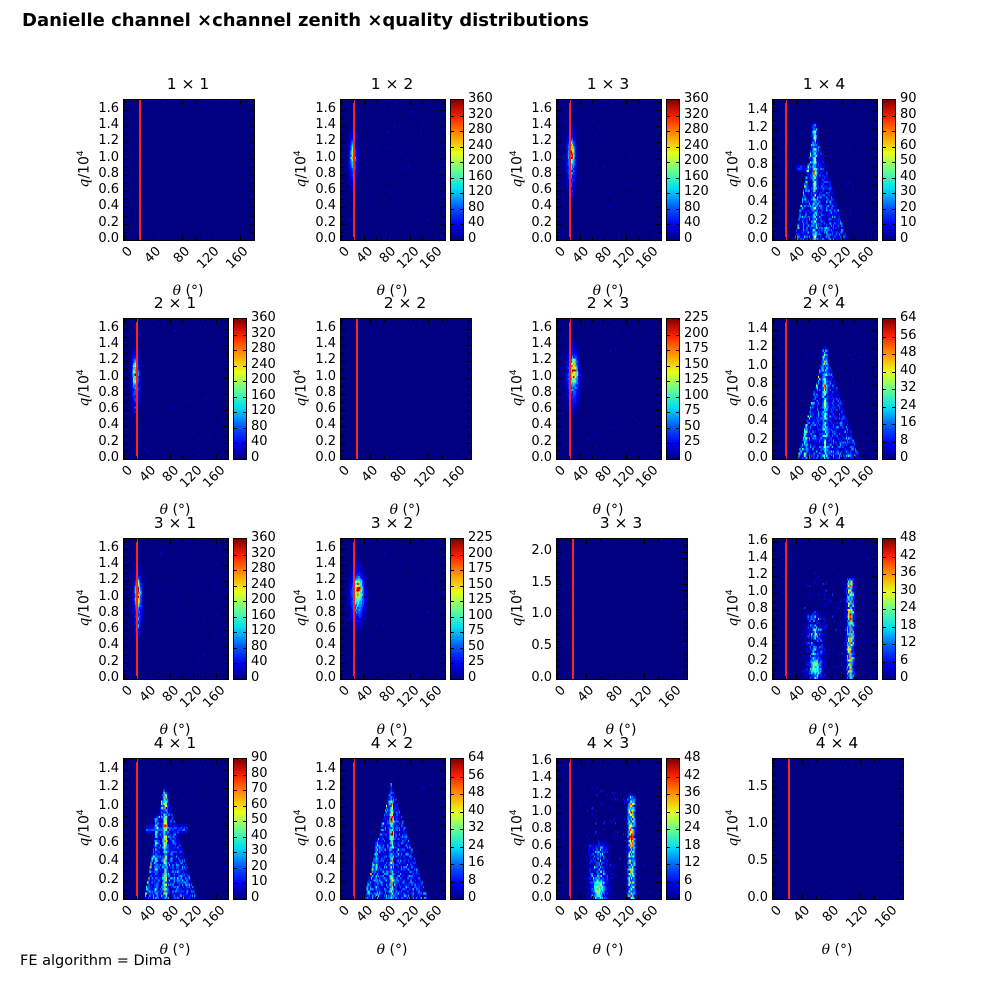 The height and width of the screenshot is (1000, 1000). Describe the element at coordinates (692, 827) in the screenshot. I see `colorbar-tick-label: 24` at that location.